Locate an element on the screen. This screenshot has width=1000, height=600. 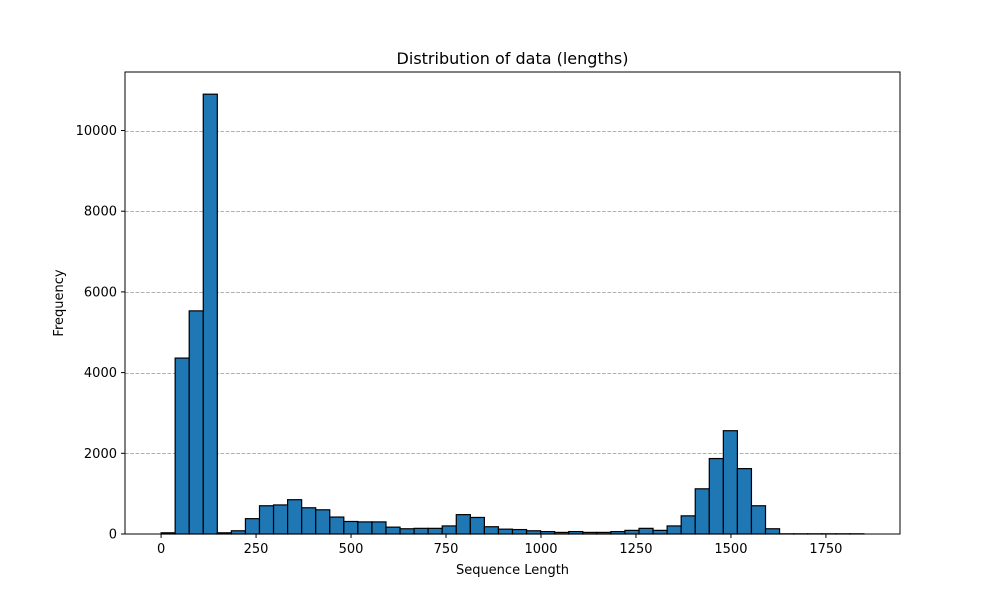
y-axis-ticks: 0 2000 4000 6000 8000 10000 is located at coordinates (100, 333).